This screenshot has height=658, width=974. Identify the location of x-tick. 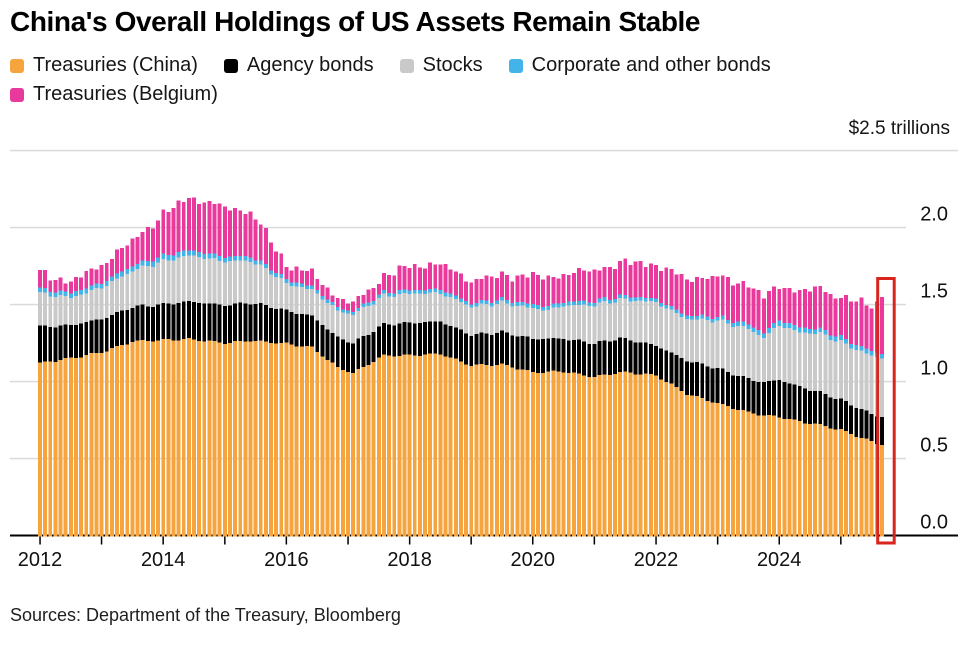
(348, 540).